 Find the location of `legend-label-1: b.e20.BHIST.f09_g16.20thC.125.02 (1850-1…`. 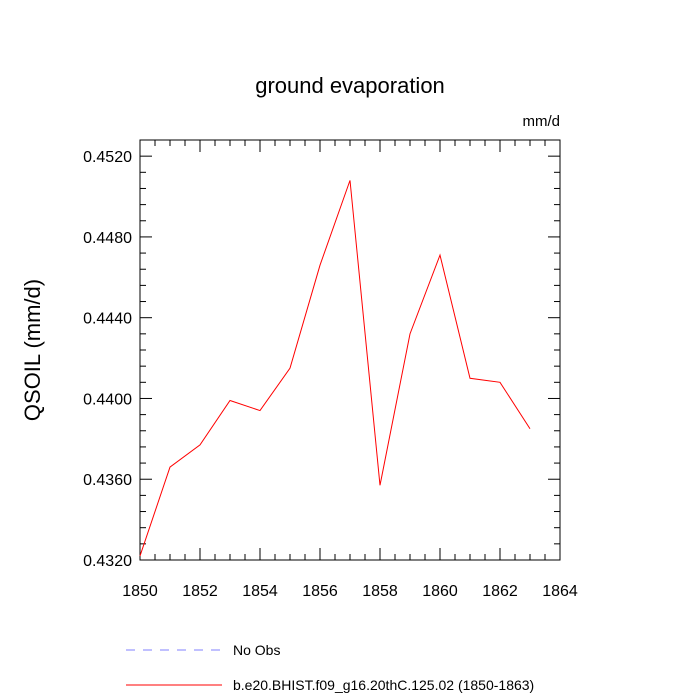

legend-label-1: b.e20.BHIST.f09_g16.20thC.125.02 (1850-1… is located at coordinates (383, 685).